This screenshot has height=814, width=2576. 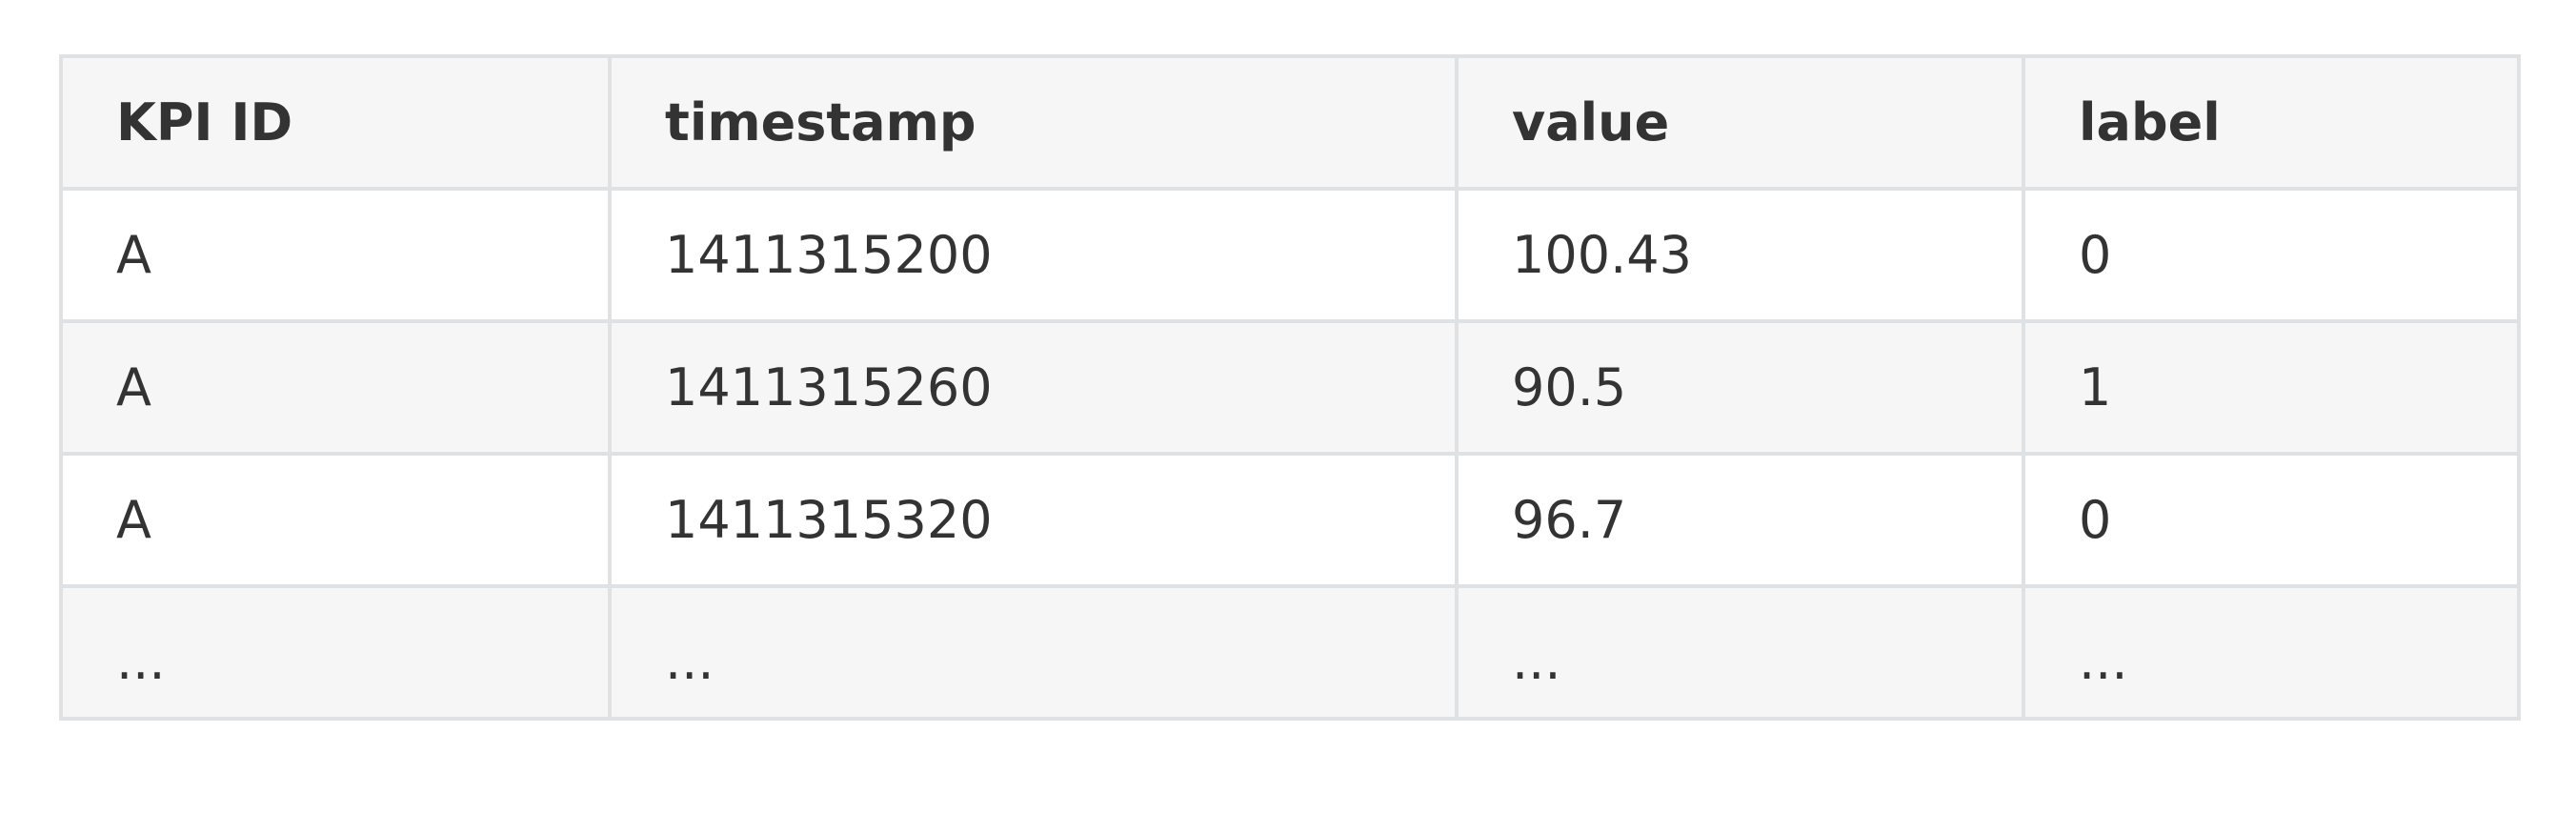 I want to click on header-timestamp: timestamp, so click(x=1034, y=122).